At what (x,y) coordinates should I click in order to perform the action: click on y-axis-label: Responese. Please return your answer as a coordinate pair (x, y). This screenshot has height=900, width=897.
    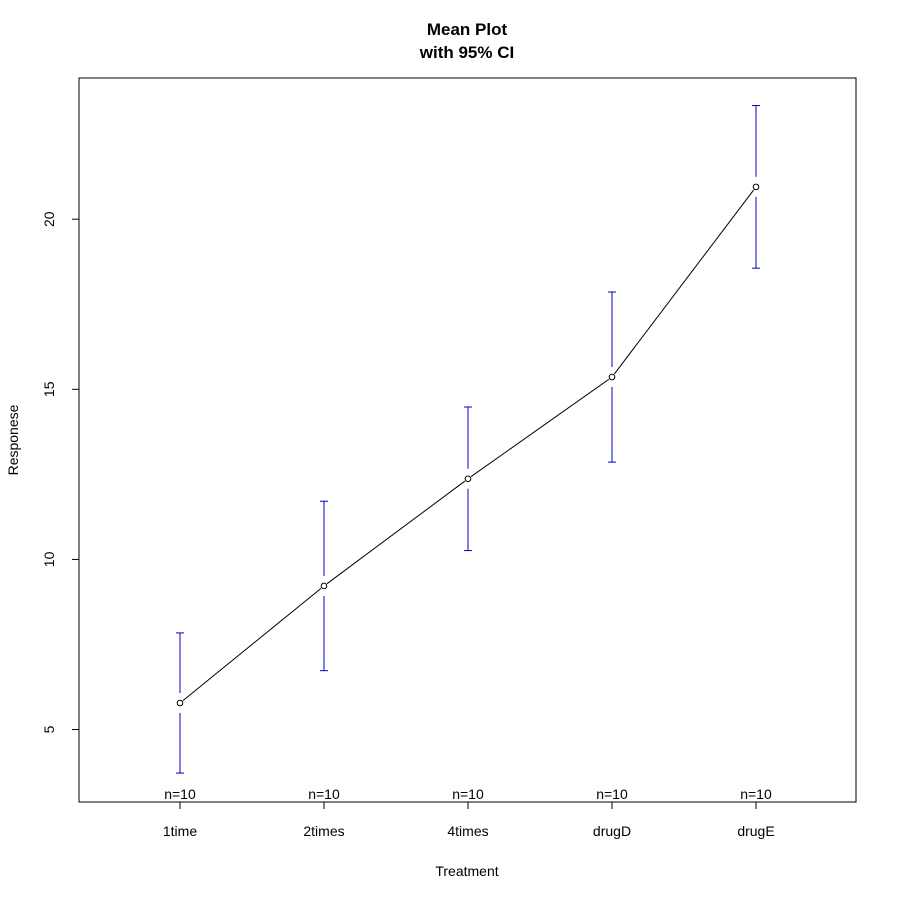
    Looking at the image, I should click on (13, 439).